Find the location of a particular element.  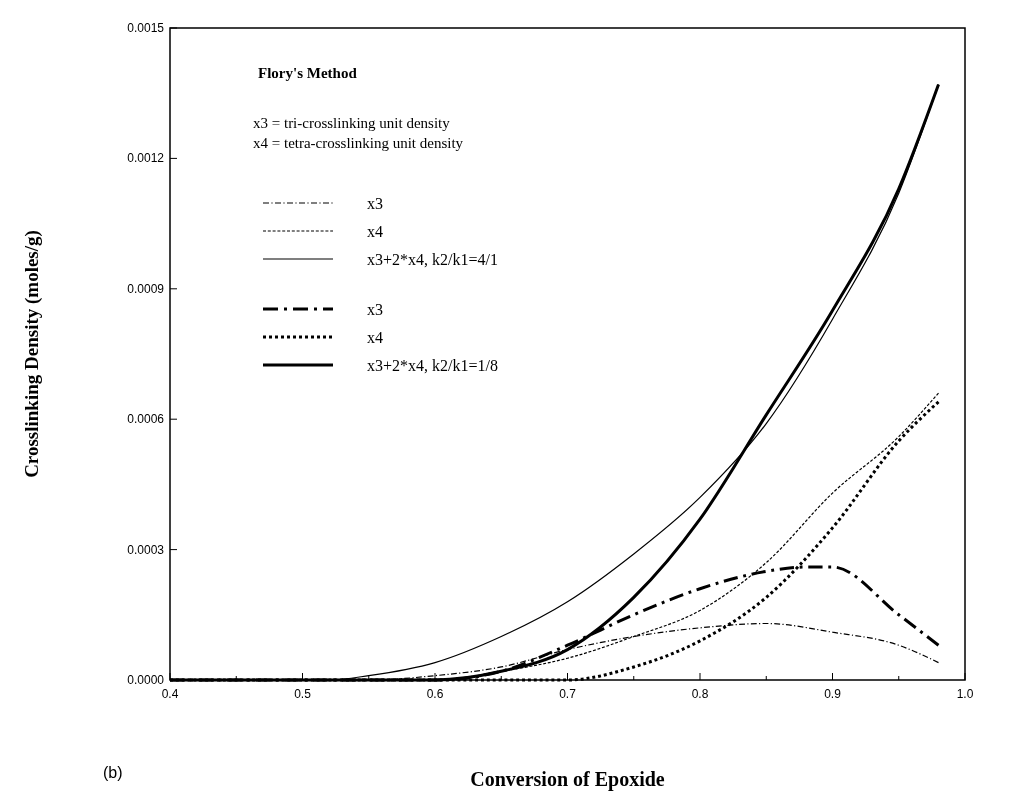

y-axis-title: Crosslinking Density (moles/g) is located at coordinates (32, 354).